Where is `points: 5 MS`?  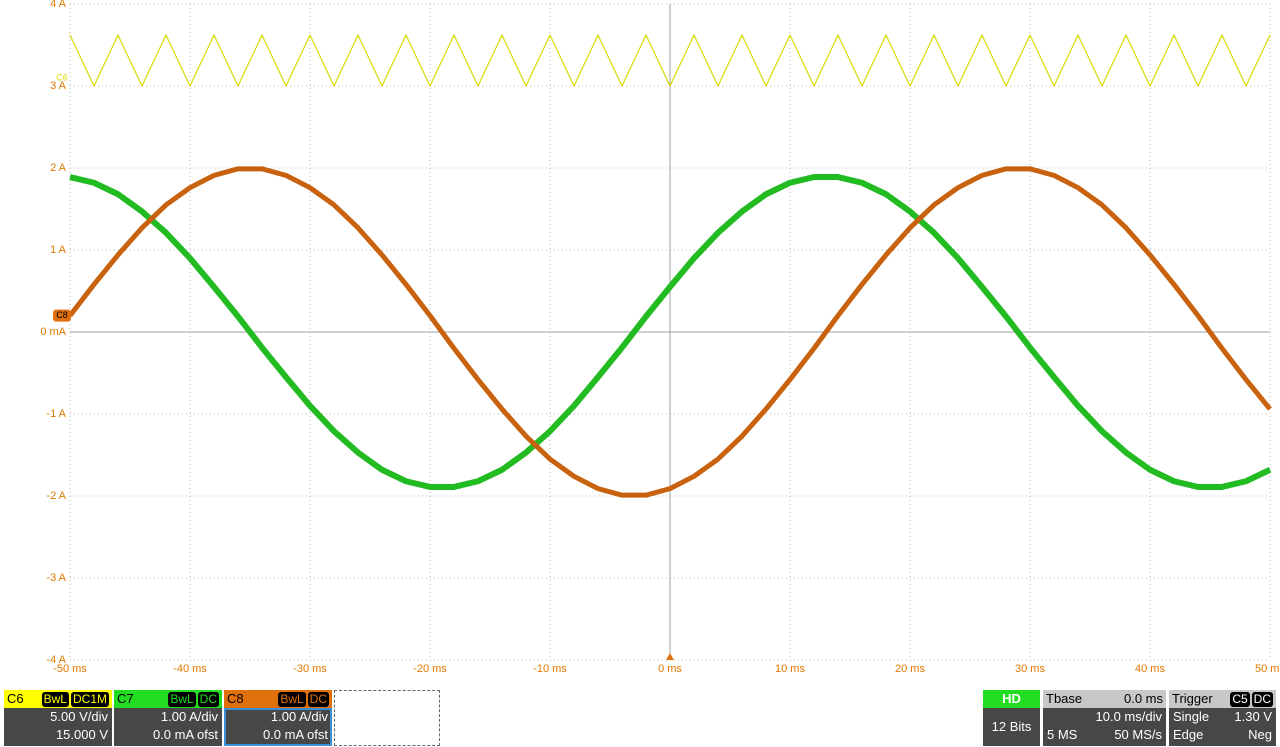 points: 5 MS is located at coordinates (1062, 734).